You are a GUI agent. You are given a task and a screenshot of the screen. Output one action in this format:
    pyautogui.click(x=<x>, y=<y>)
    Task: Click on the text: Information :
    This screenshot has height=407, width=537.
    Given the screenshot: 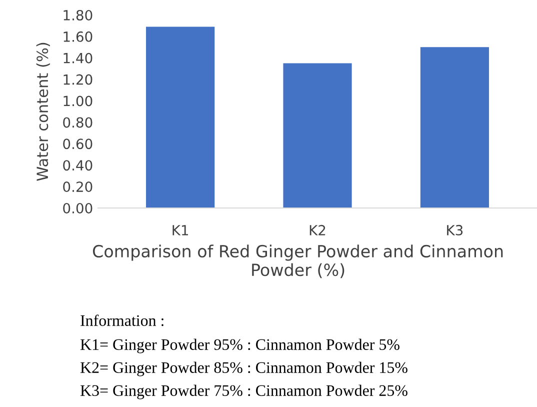 What is the action you would take?
    pyautogui.click(x=122, y=320)
    